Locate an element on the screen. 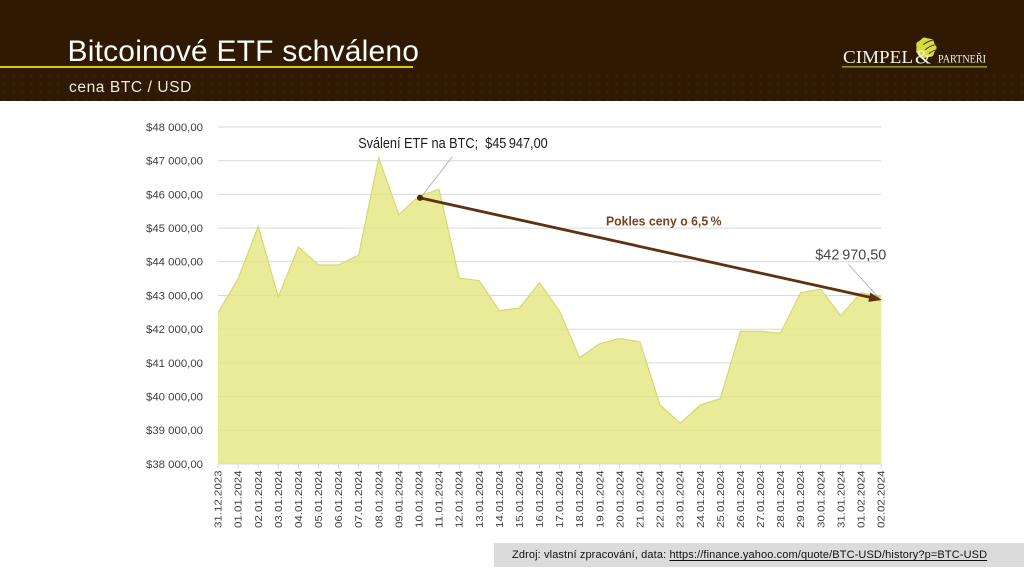 This screenshot has height=576, width=1024. svg-text: 01.01.2024 is located at coordinates (239, 499).